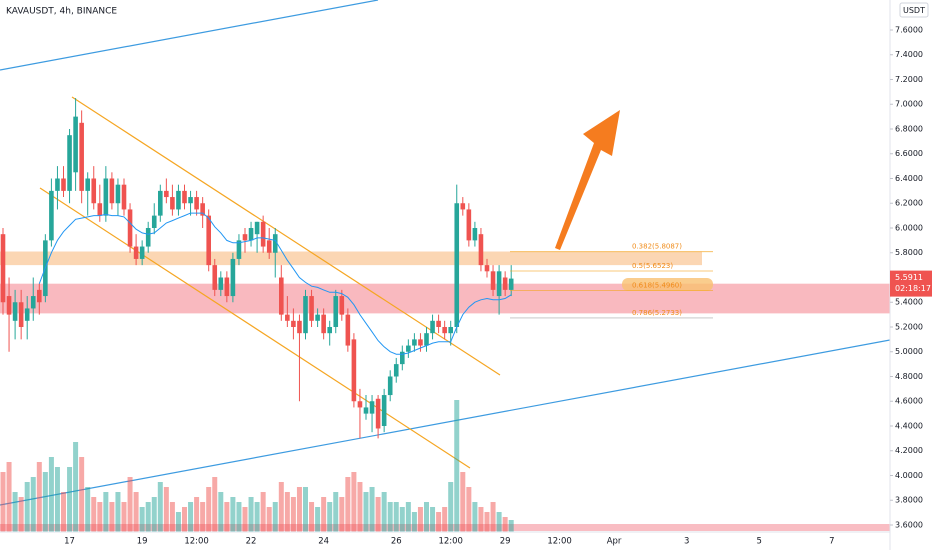 The width and height of the screenshot is (932, 550). I want to click on y-tick-label: 3.8000, so click(909, 500).